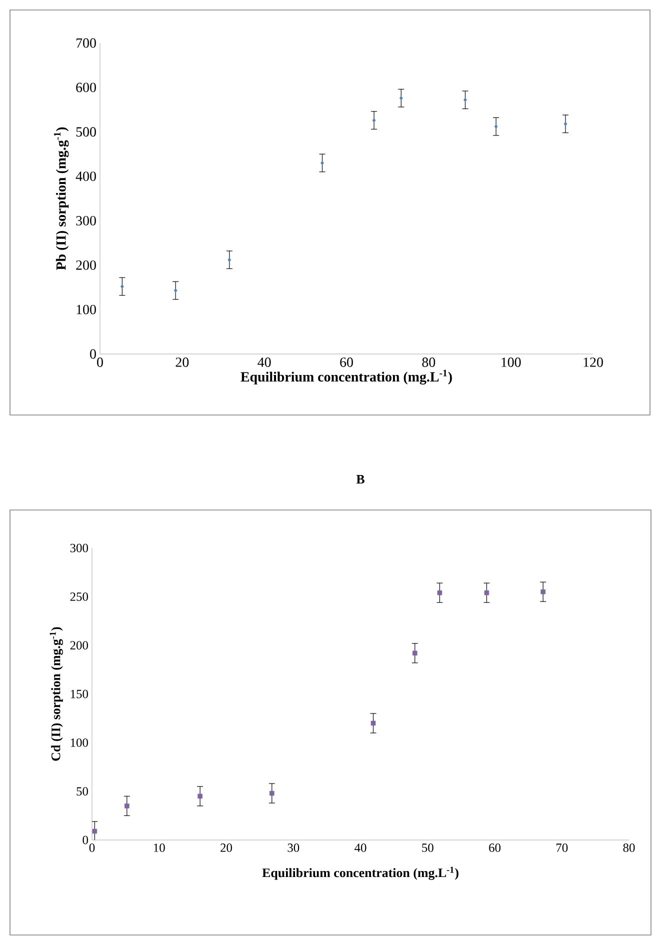  I want to click on y-tick-label: 700, so click(86, 43).